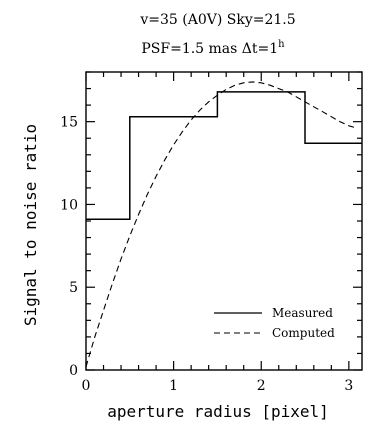  Describe the element at coordinates (348, 386) in the screenshot. I see `x-tick-label: 3` at that location.